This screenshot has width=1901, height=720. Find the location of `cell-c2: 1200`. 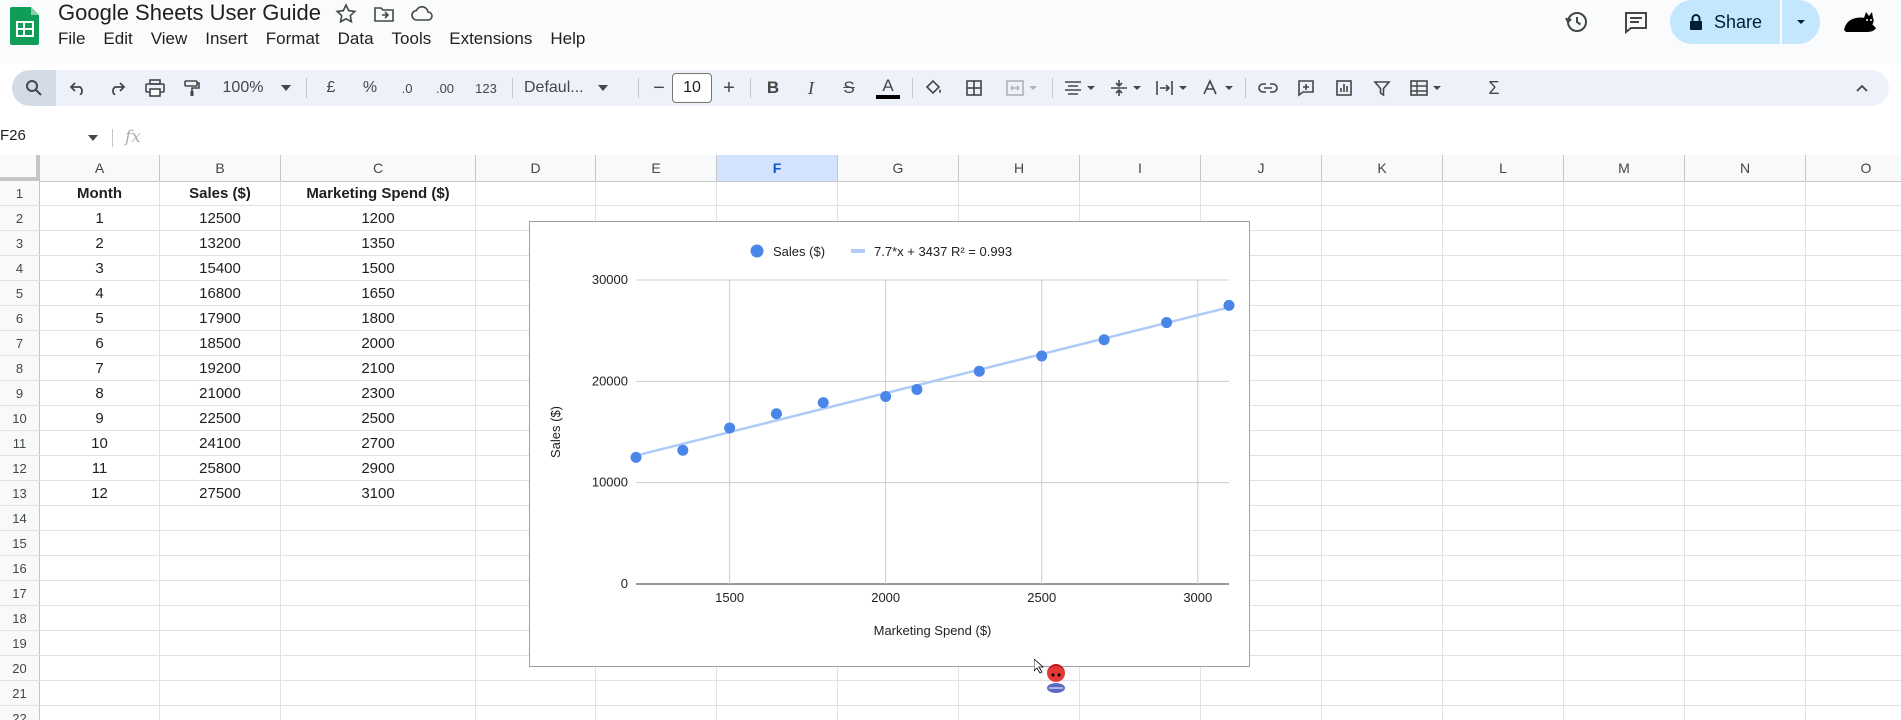

cell-c2: 1200 is located at coordinates (378, 218).